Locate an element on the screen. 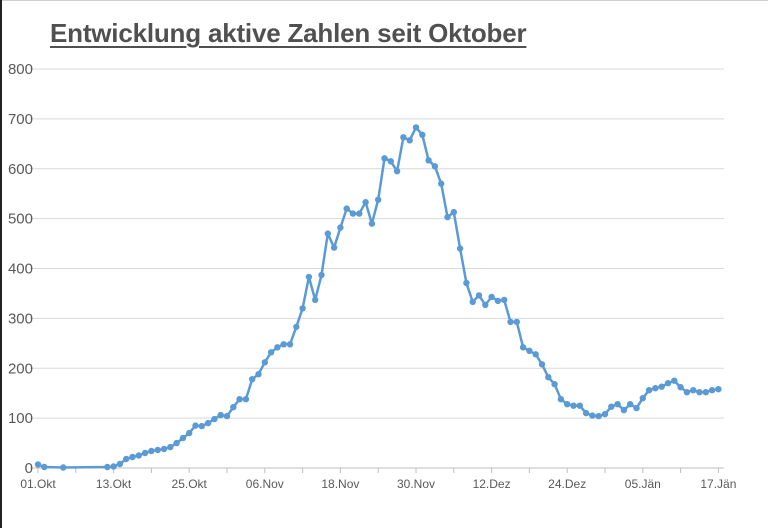  x-tick-label: 13.Okt is located at coordinates (114, 484).